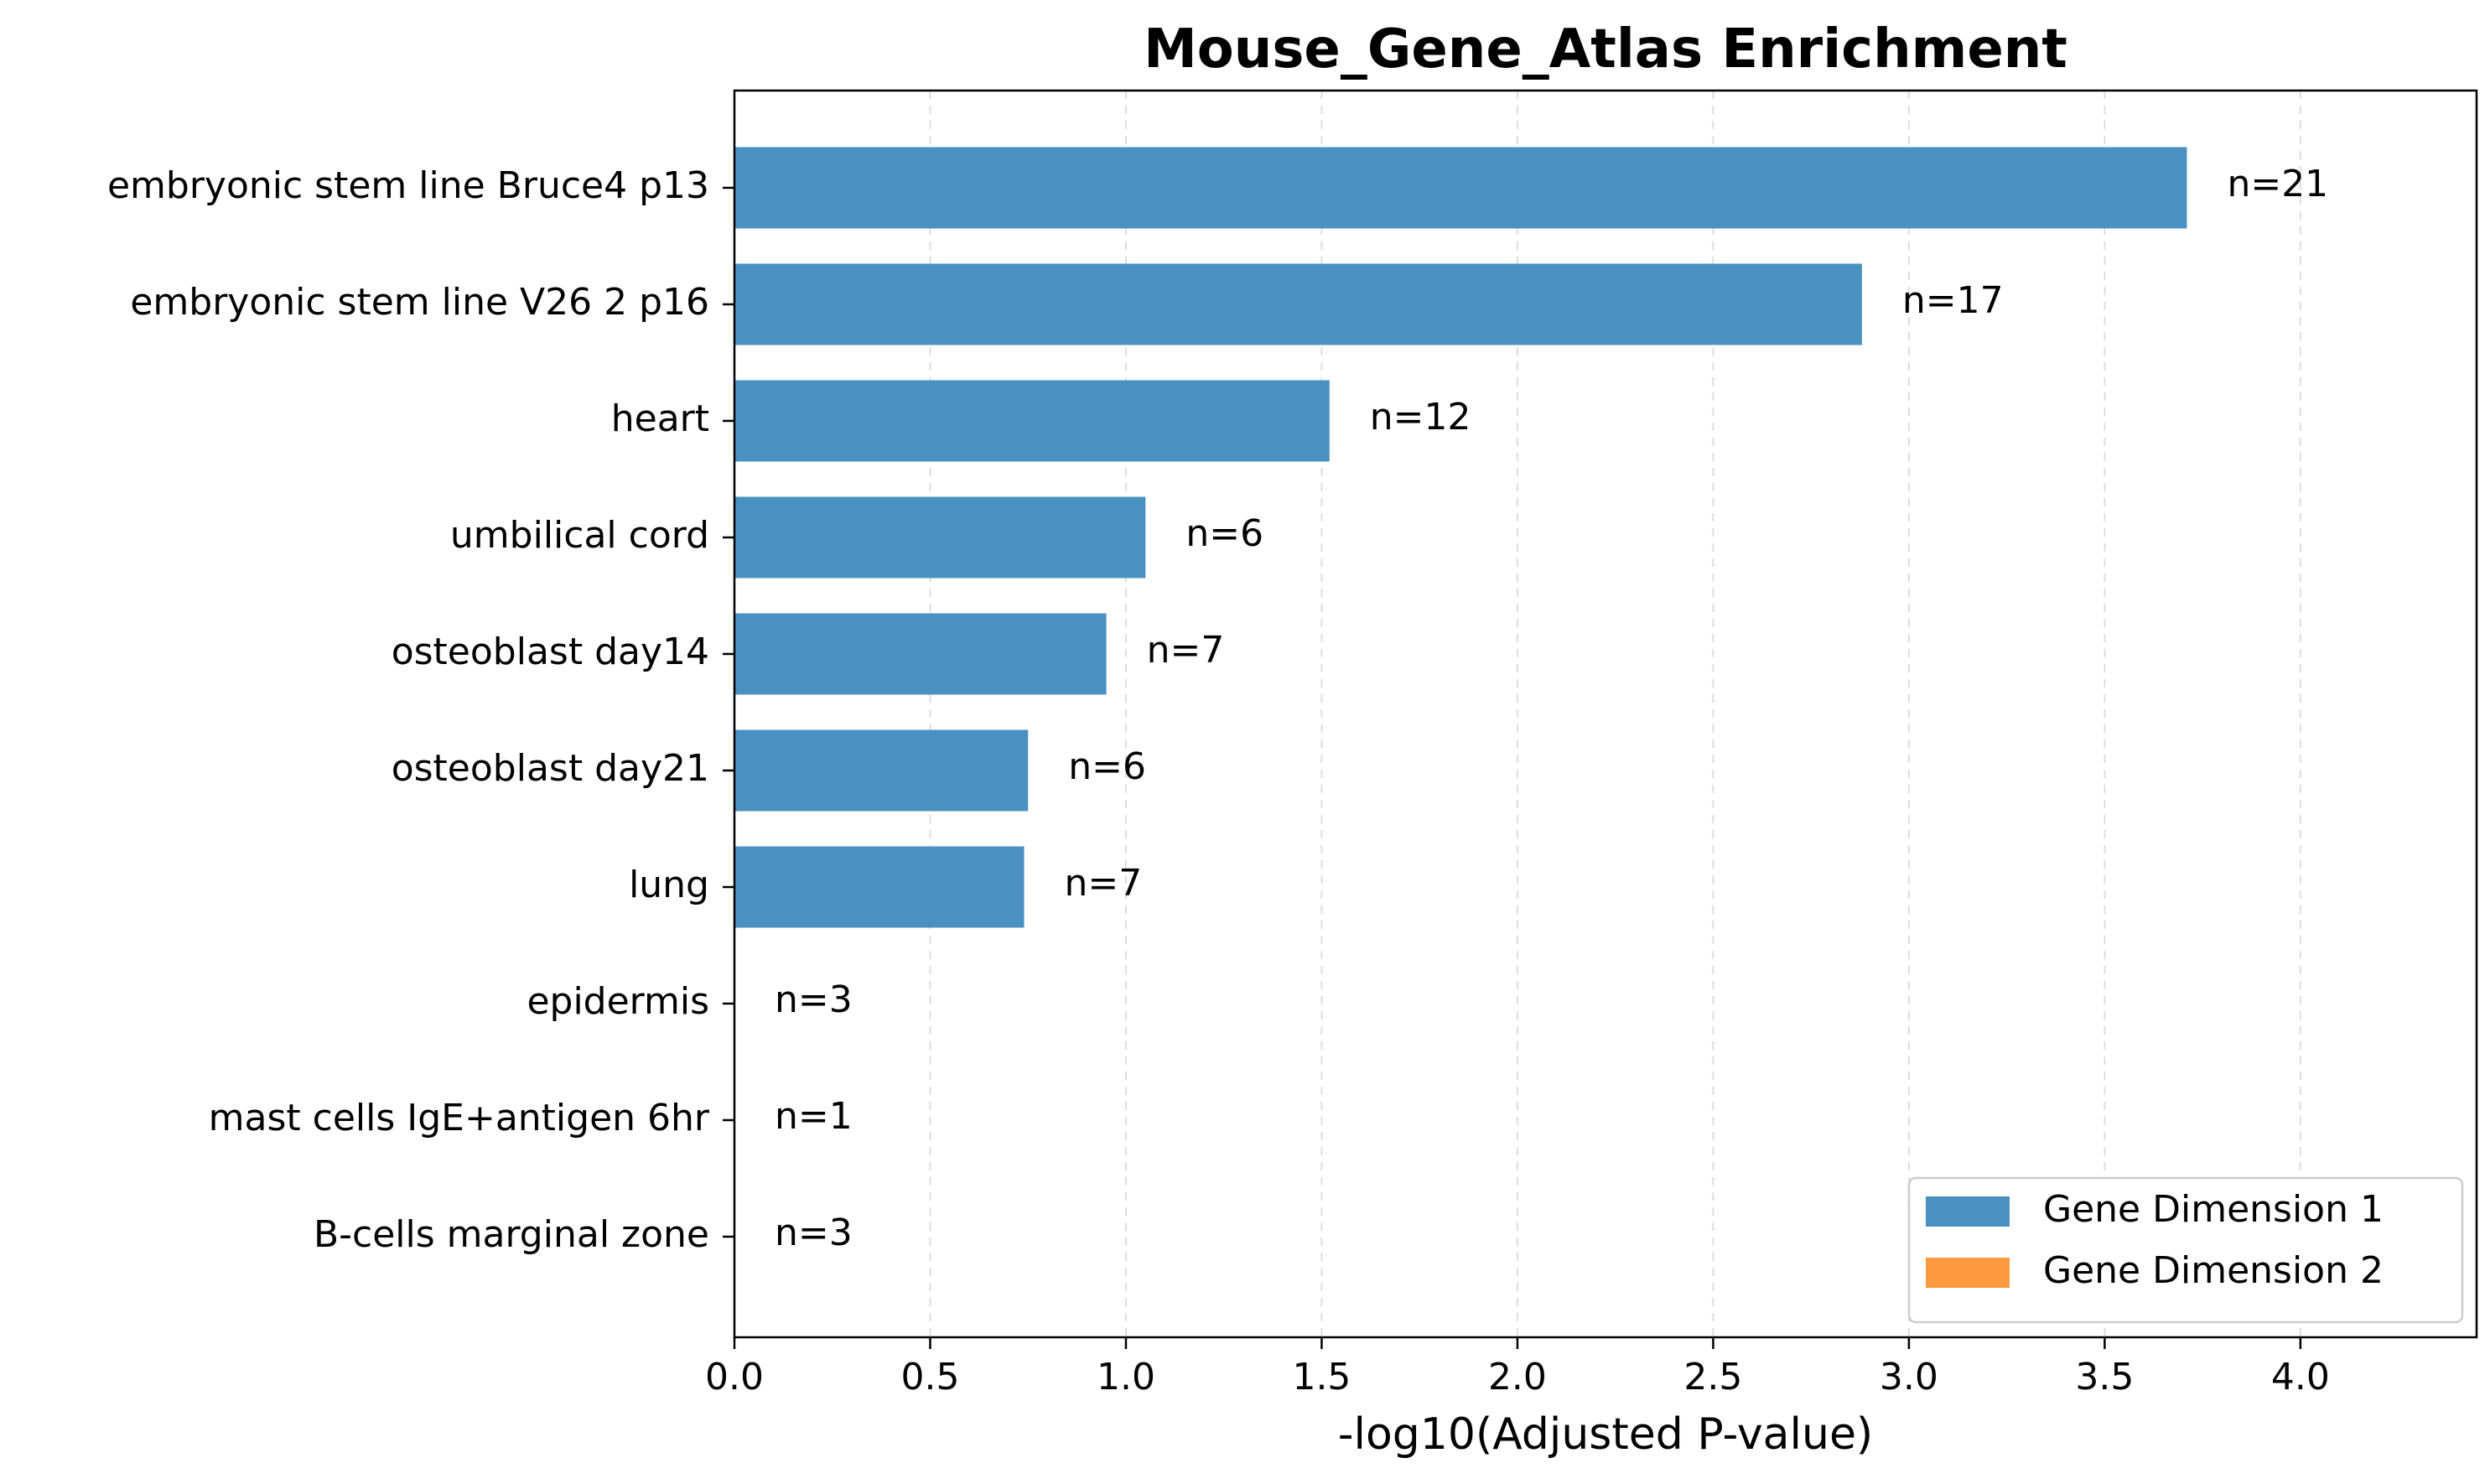  I want to click on legend-box, so click(2185, 1250).